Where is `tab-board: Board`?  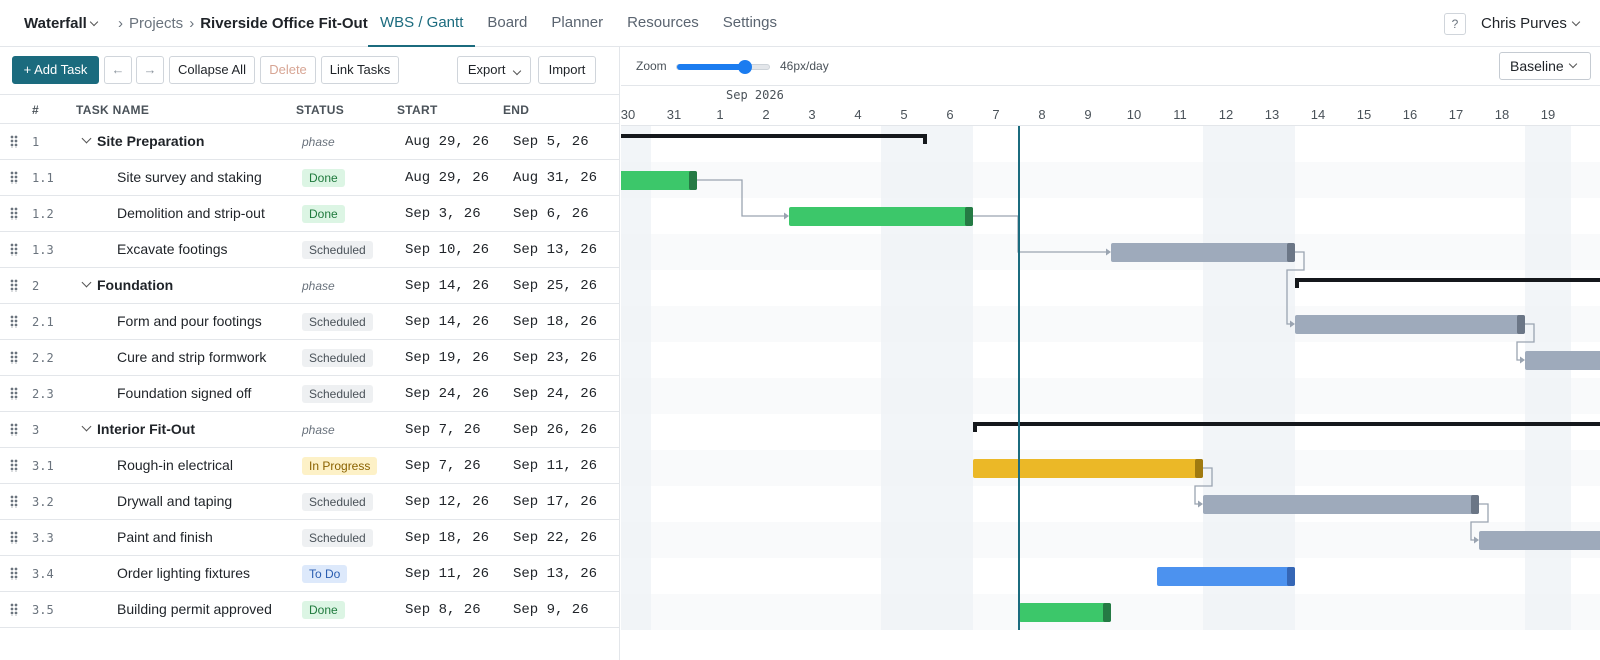 tab-board: Board is located at coordinates (507, 22).